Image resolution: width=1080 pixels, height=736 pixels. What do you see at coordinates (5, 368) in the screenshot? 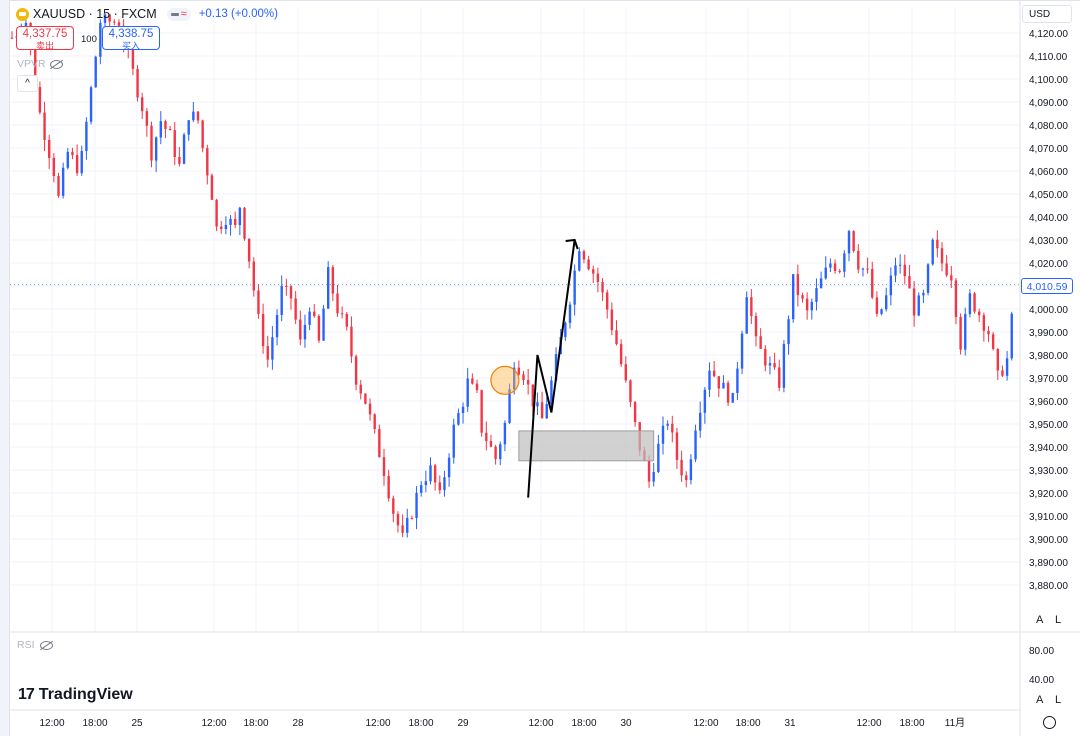
I see `left-edge` at bounding box center [5, 368].